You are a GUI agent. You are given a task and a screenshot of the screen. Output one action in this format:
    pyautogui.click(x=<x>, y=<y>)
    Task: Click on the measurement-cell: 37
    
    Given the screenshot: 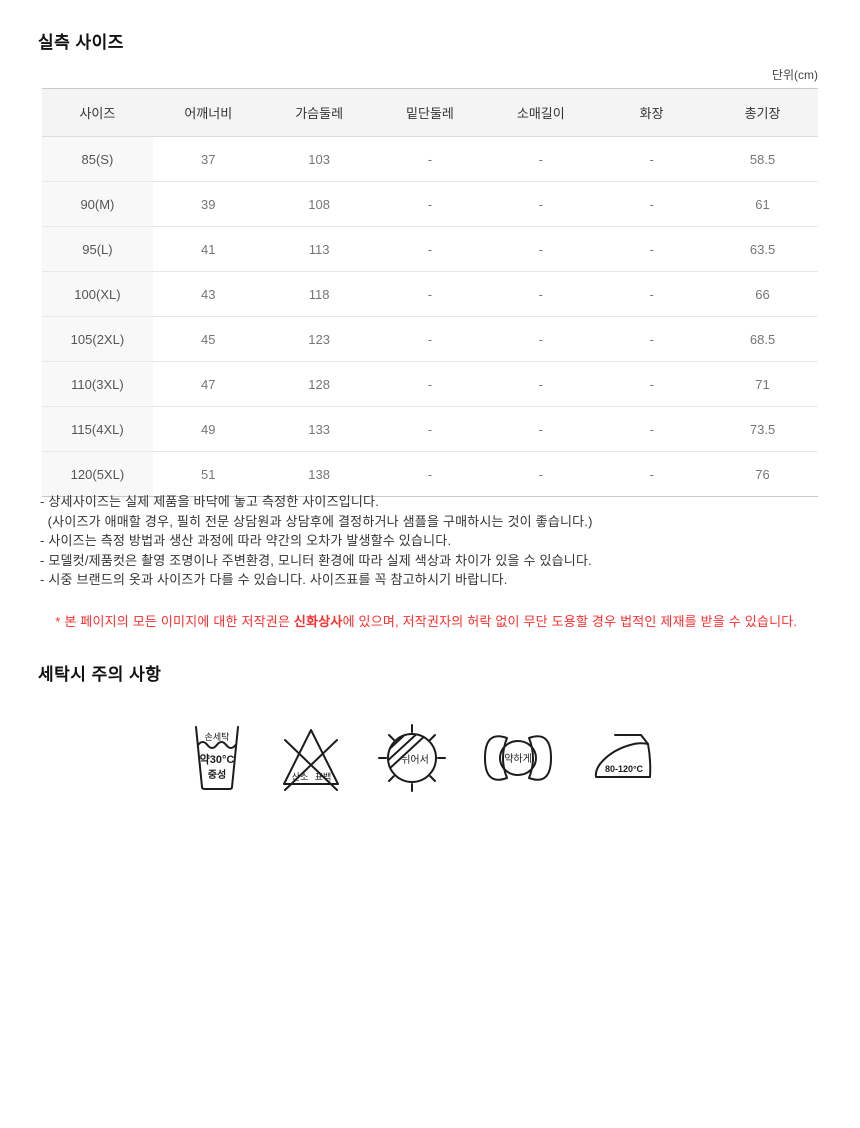 What is the action you would take?
    pyautogui.click(x=208, y=159)
    